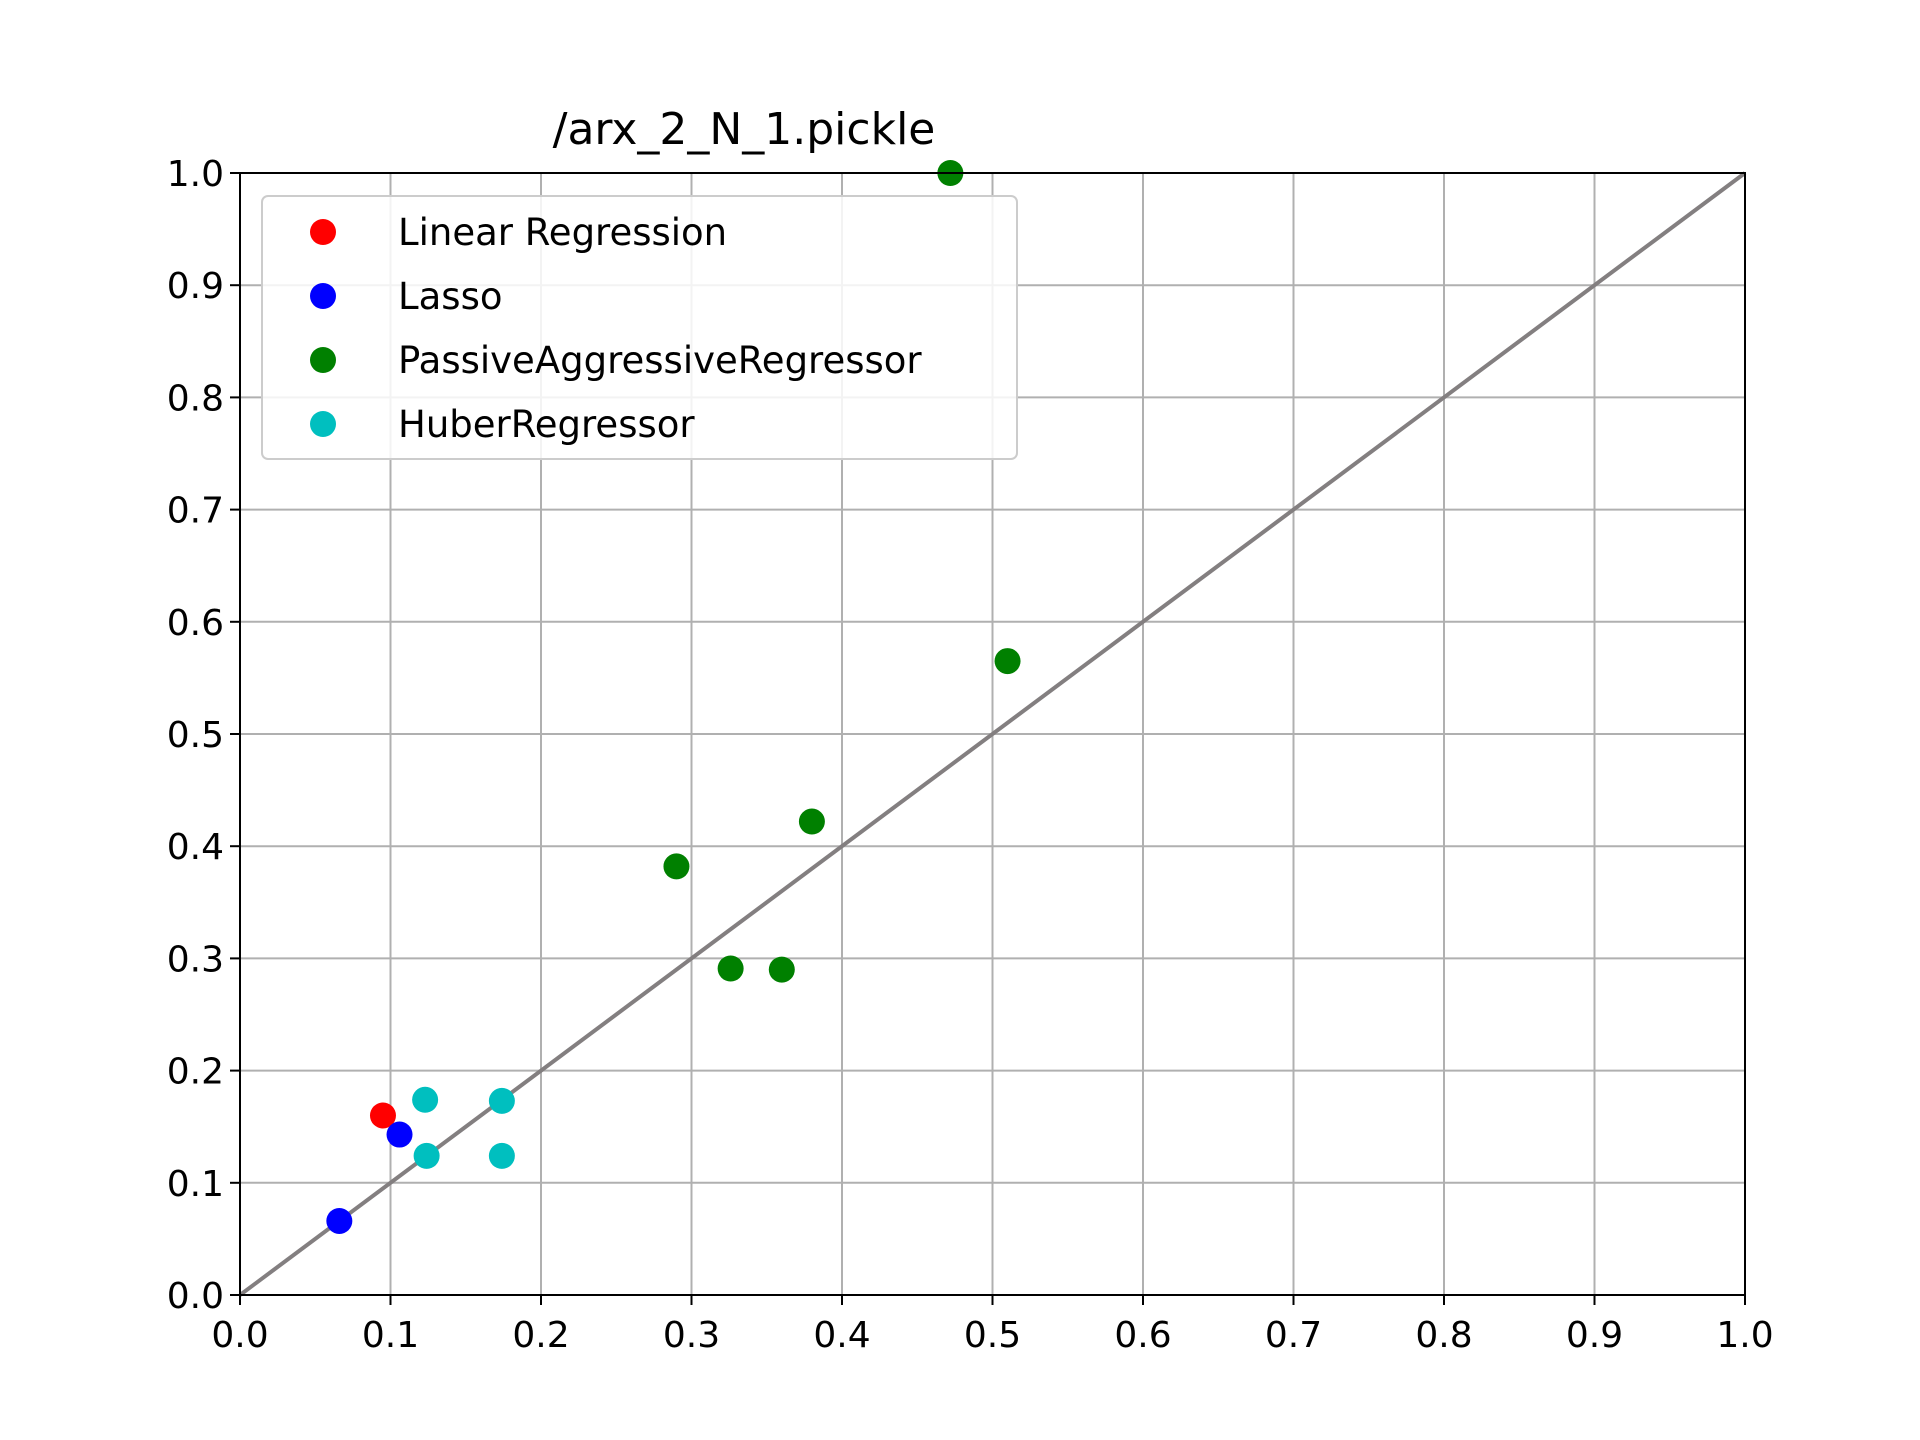 The image size is (1920, 1440). I want to click on legend-label: Linear Regression, so click(562, 232).